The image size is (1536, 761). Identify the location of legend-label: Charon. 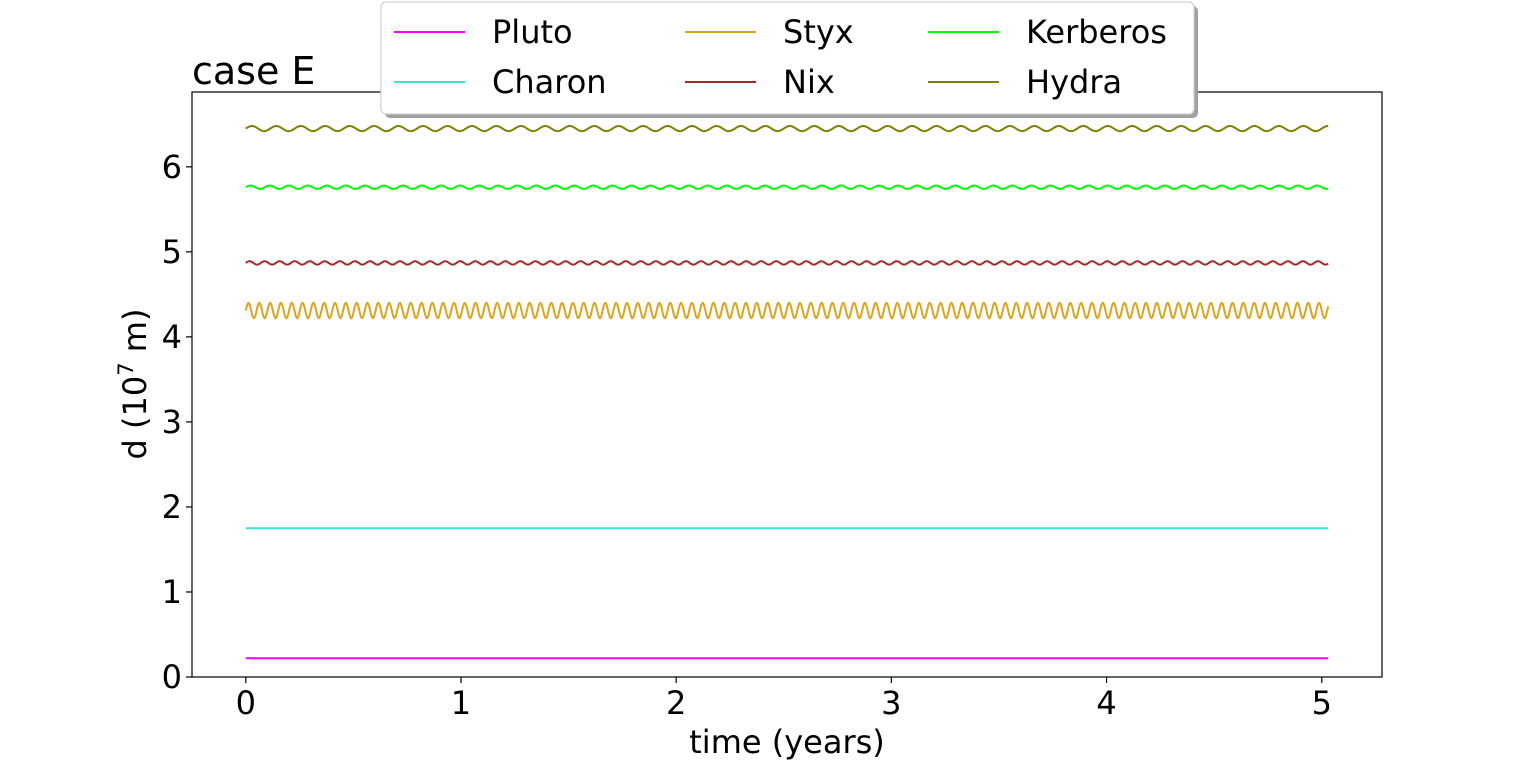
(549, 82).